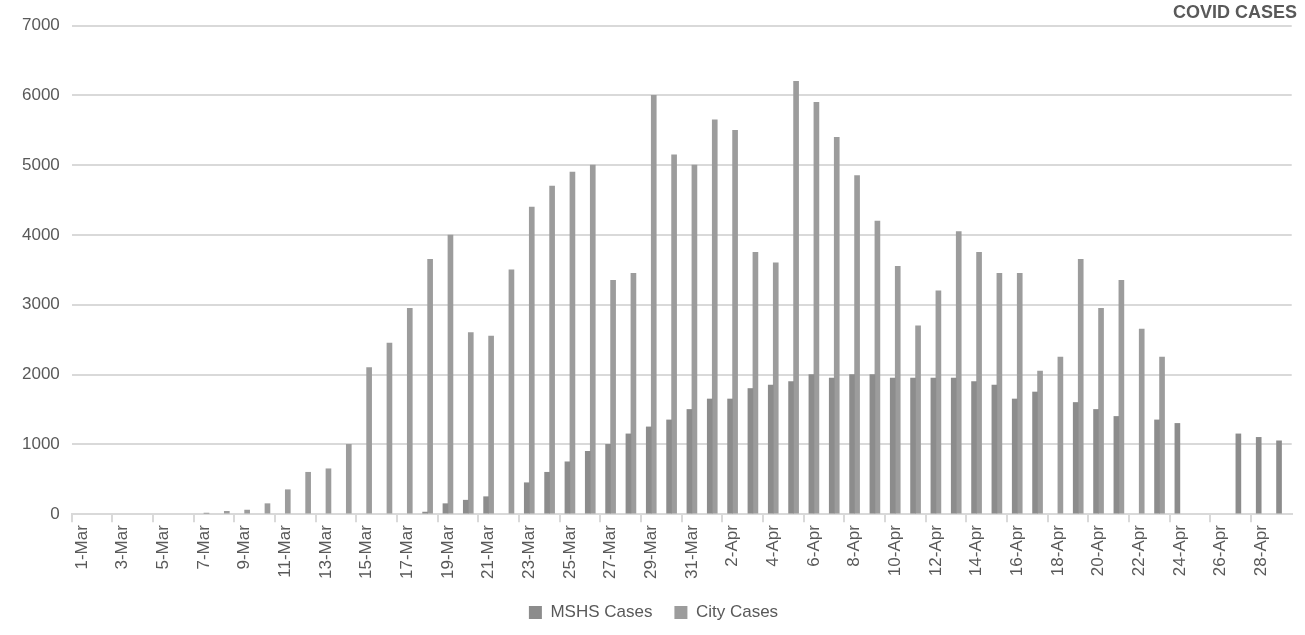 Image resolution: width=1305 pixels, height=635 pixels. I want to click on x-tick-label: 12-Apr, so click(935, 550).